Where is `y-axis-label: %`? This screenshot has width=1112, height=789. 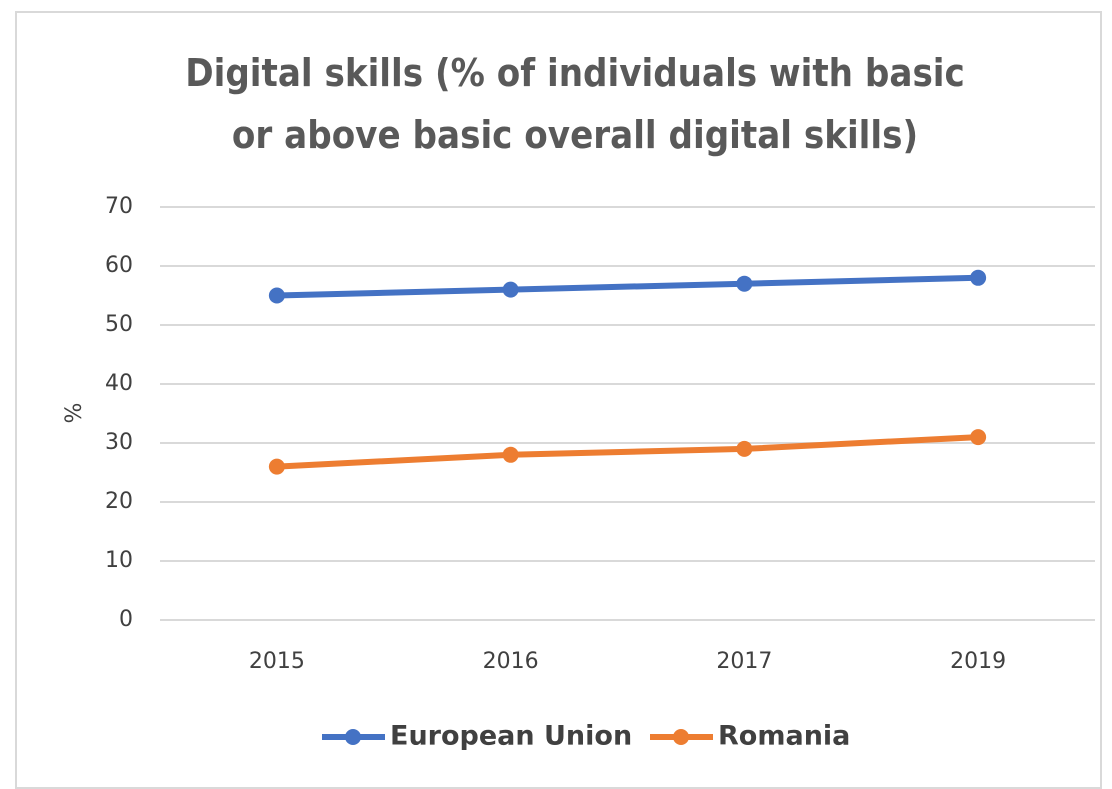
y-axis-label: % is located at coordinates (74, 413).